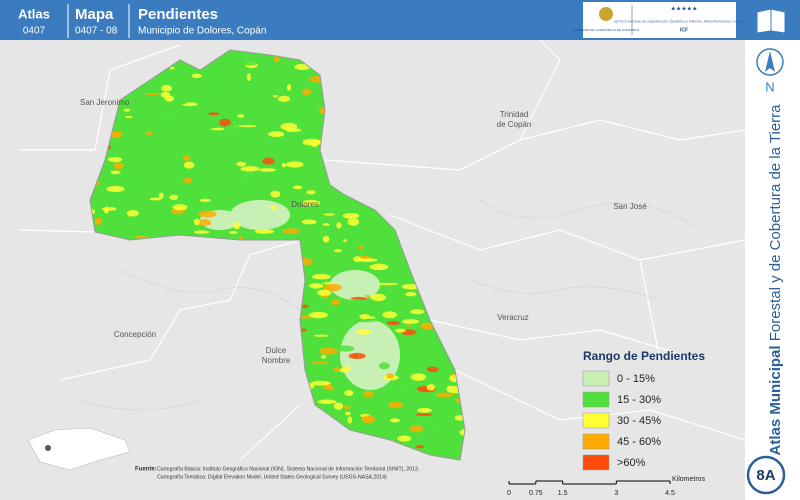 Image resolution: width=800 pixels, height=500 pixels. Describe the element at coordinates (514, 119) in the screenshot. I see `place-label: Trinidad de Copán` at that location.